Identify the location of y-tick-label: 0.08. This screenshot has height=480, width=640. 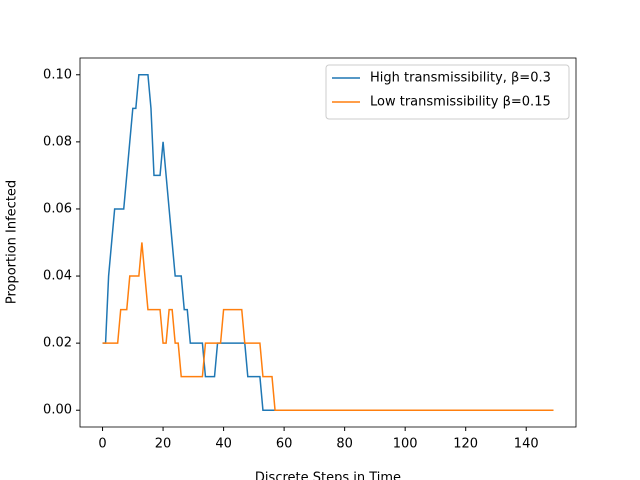
(57, 141).